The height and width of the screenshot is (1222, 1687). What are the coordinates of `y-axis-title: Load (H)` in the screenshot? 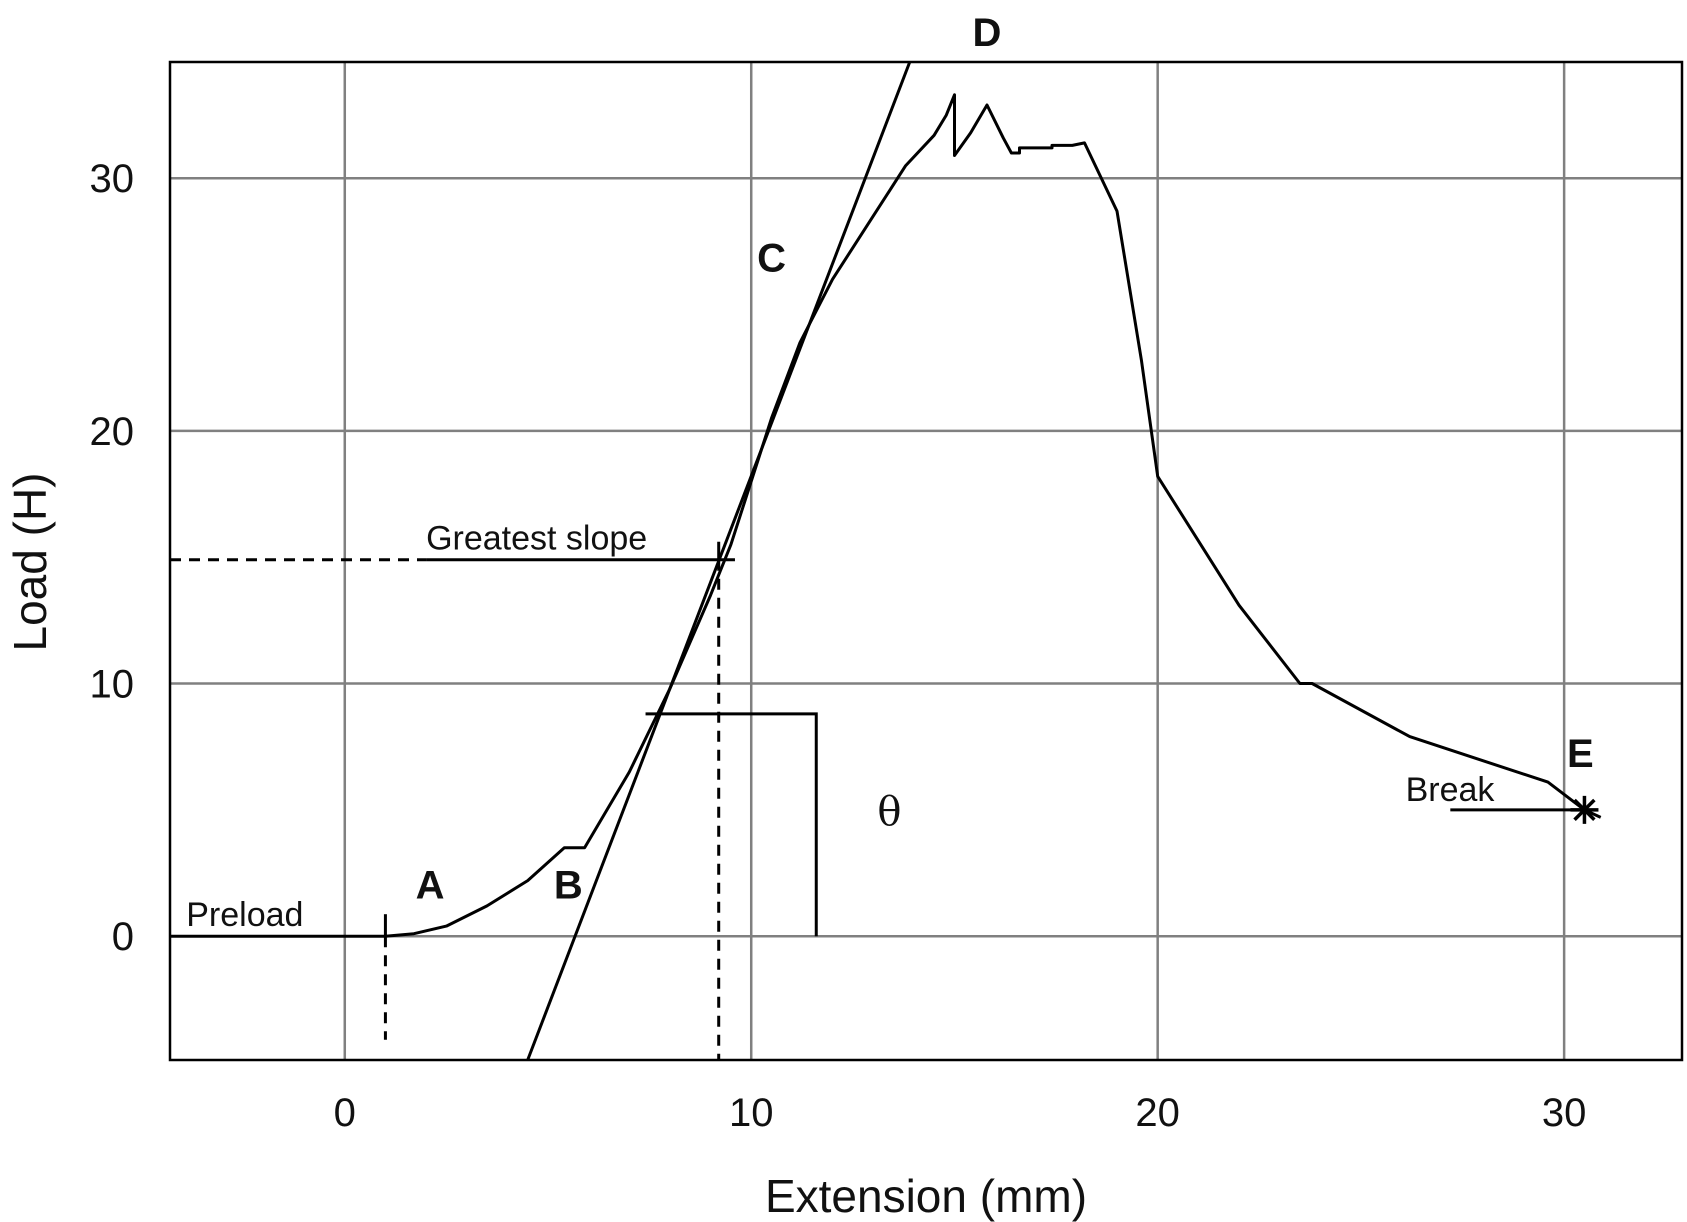 It's located at (30, 562).